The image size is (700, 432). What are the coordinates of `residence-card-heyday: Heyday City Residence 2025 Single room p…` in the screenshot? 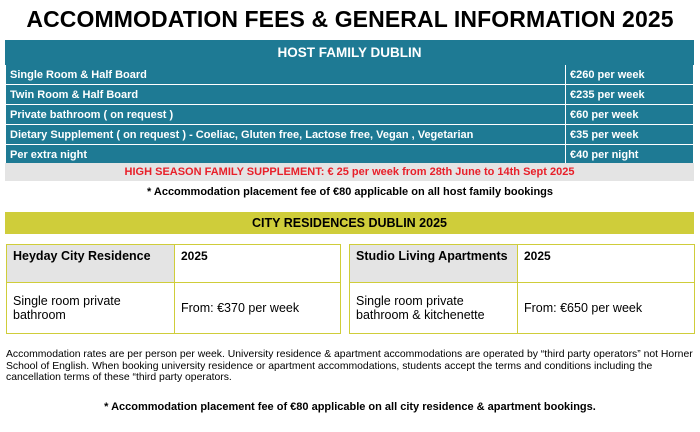 It's located at (173, 289).